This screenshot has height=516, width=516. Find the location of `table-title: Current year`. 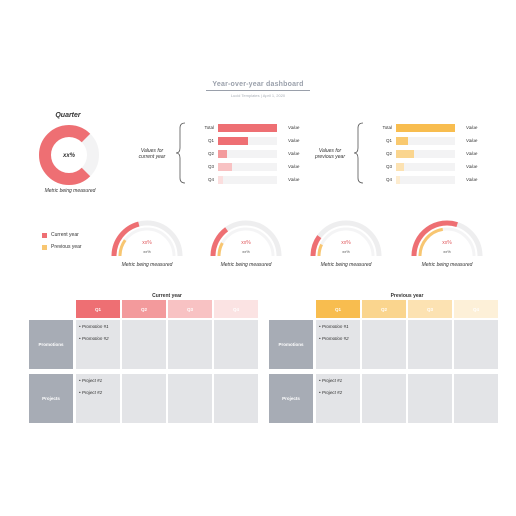

table-title: Current year is located at coordinates (167, 296).